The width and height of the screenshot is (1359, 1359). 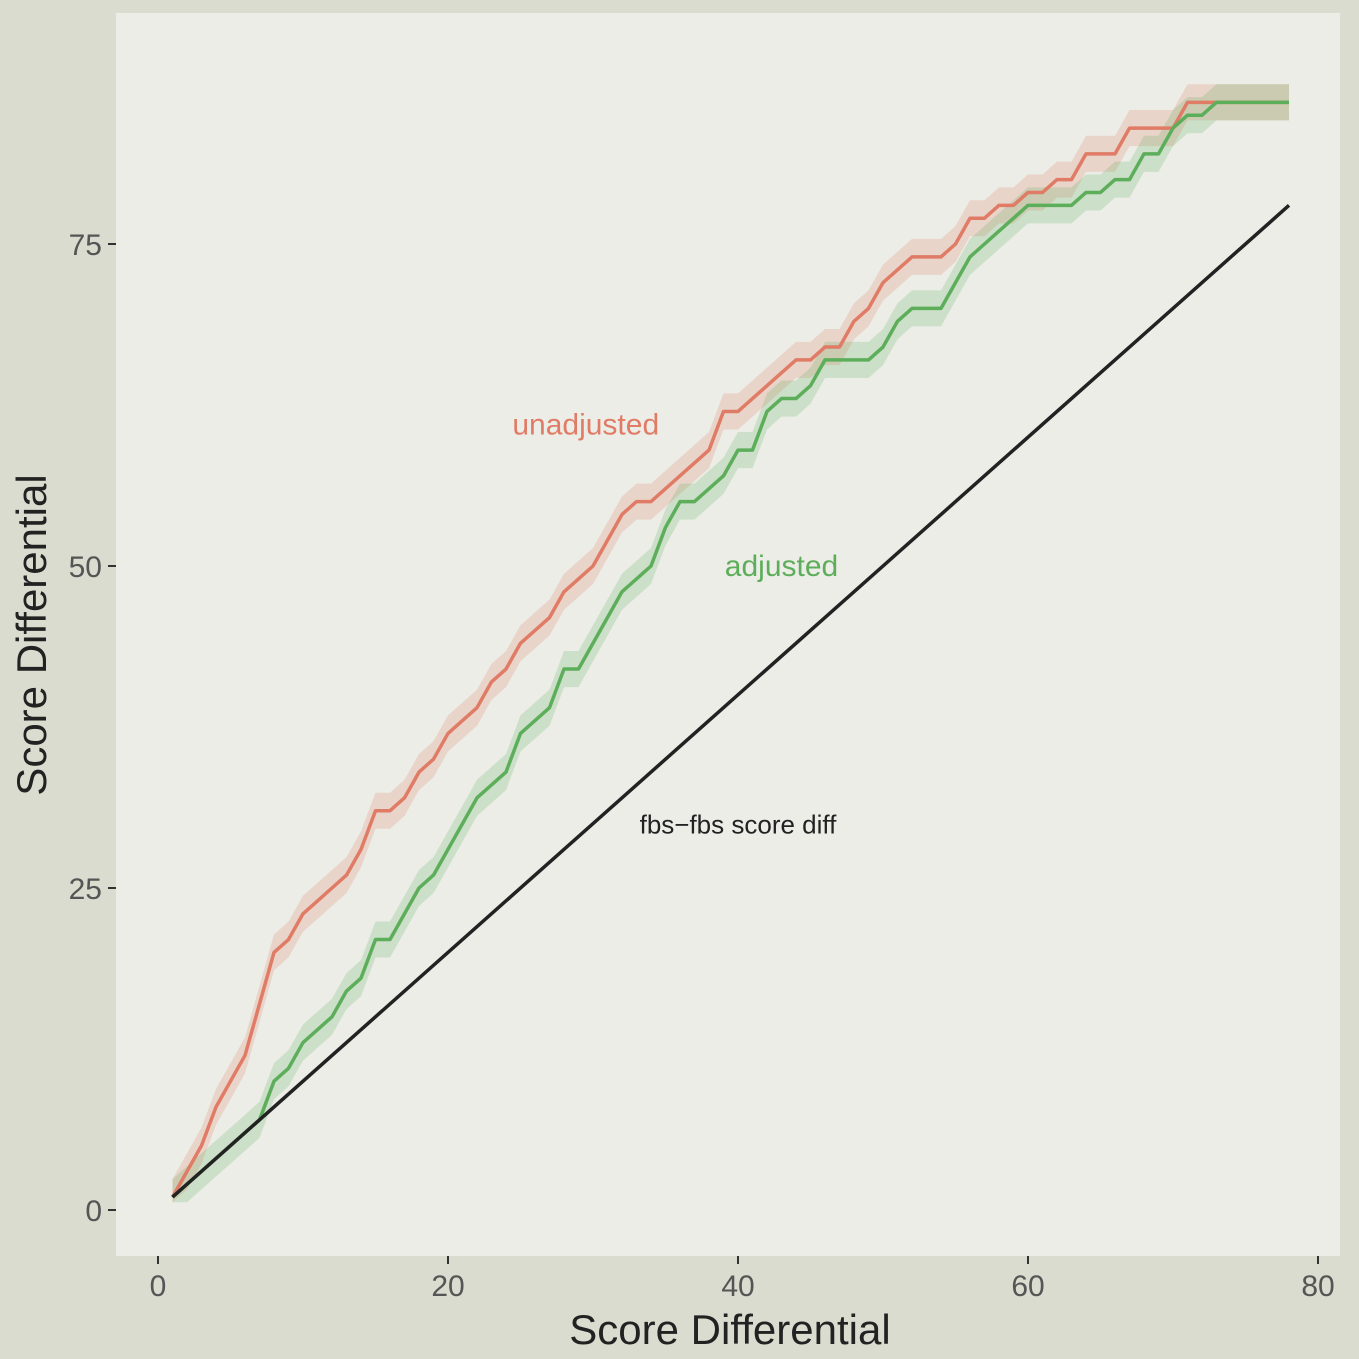 What do you see at coordinates (85, 889) in the screenshot?
I see `y-tick-label: 25` at bounding box center [85, 889].